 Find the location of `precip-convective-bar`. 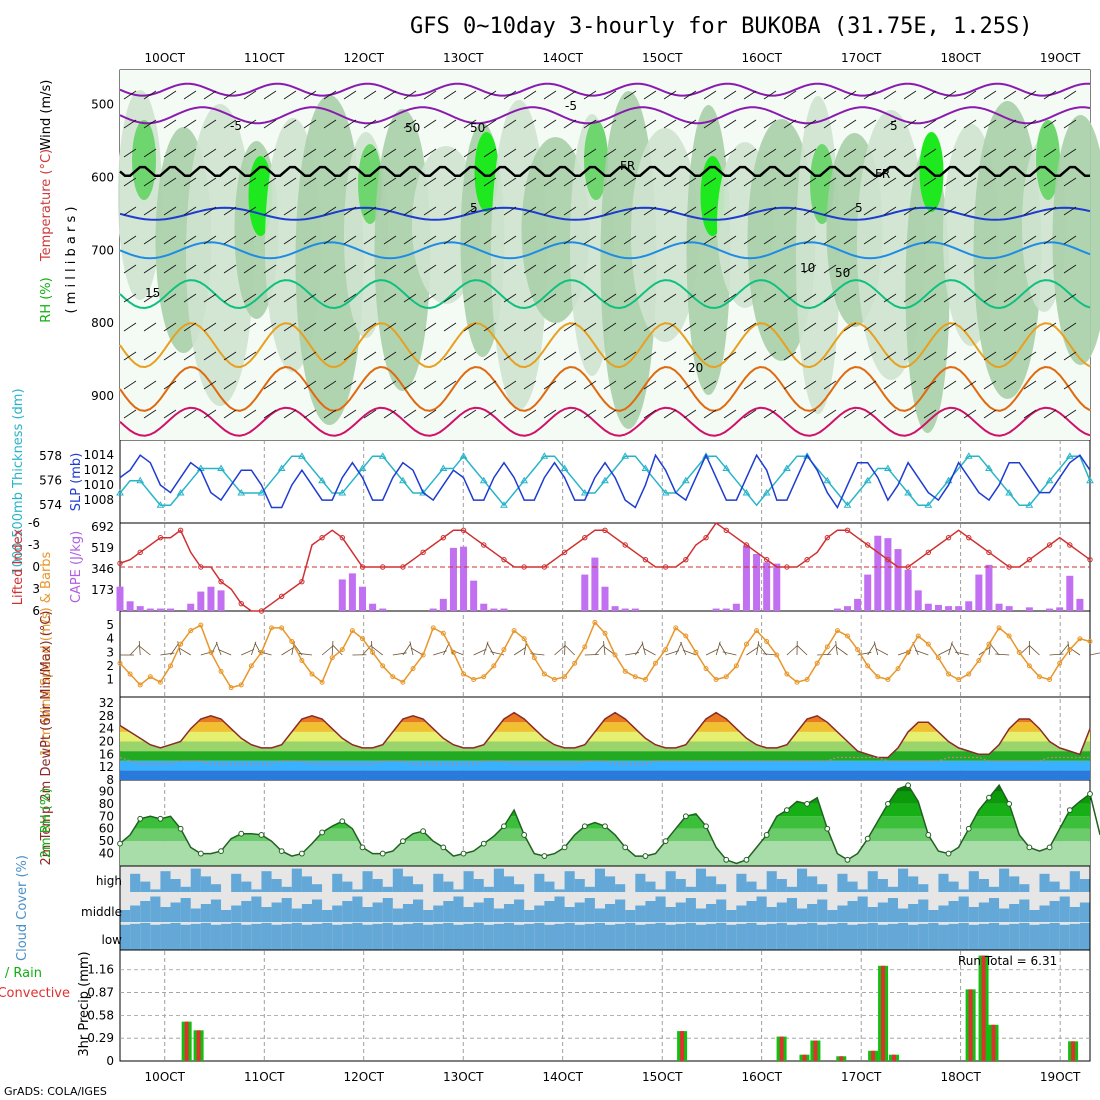

precip-convective-bar is located at coordinates (873, 1055).